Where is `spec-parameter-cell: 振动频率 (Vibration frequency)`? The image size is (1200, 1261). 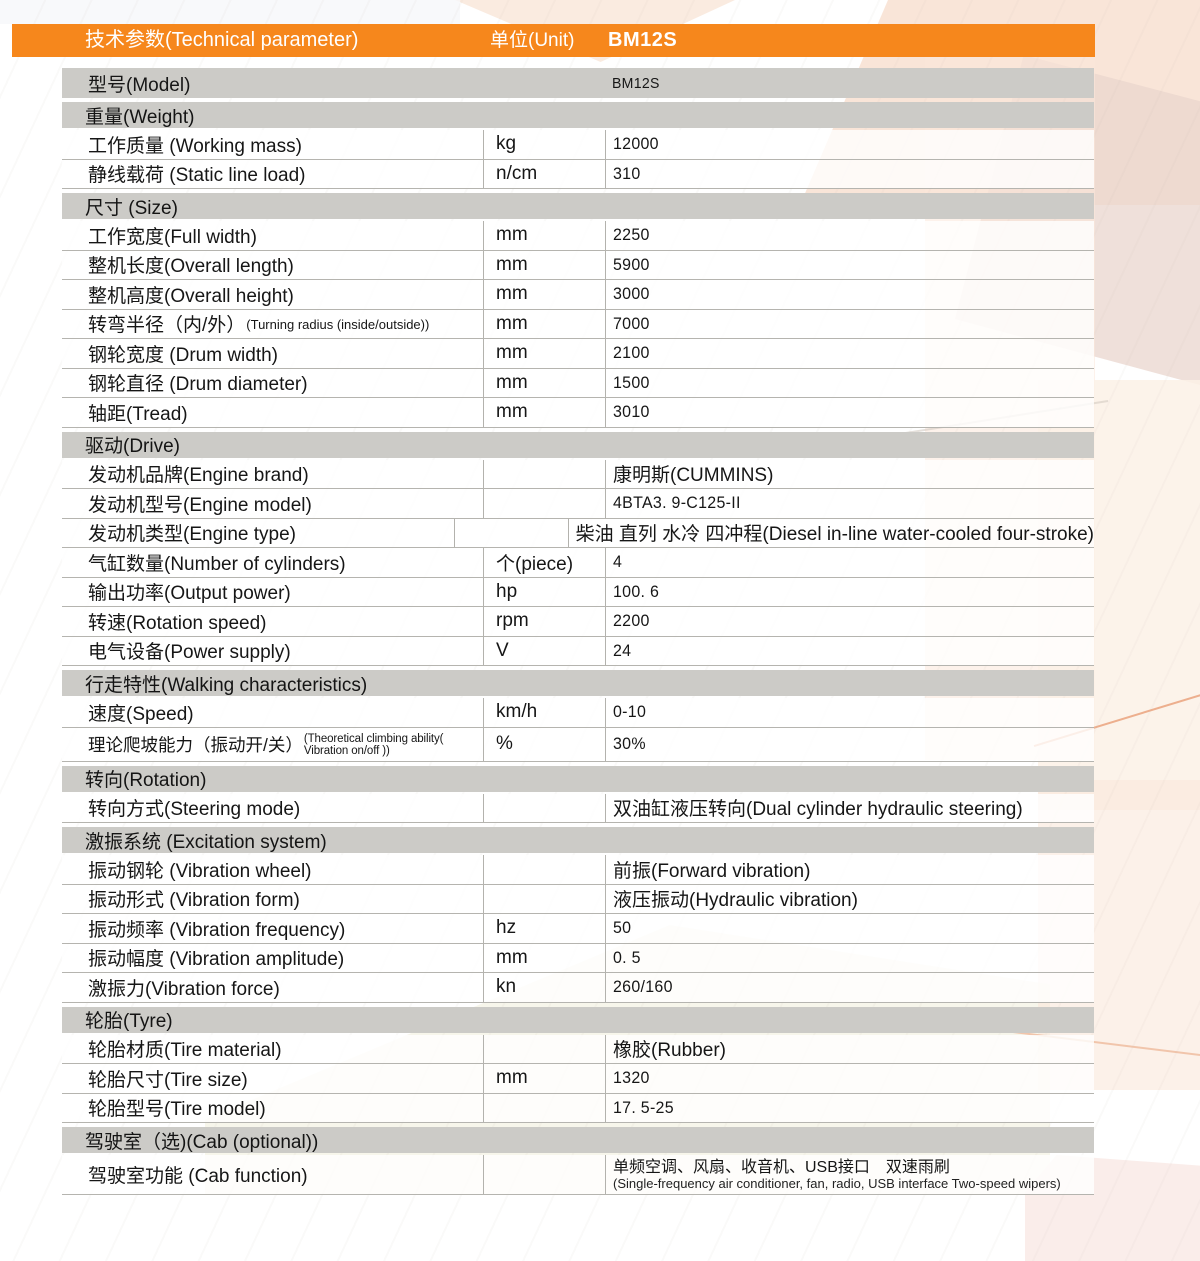 spec-parameter-cell: 振动频率 (Vibration frequency) is located at coordinates (272, 928).